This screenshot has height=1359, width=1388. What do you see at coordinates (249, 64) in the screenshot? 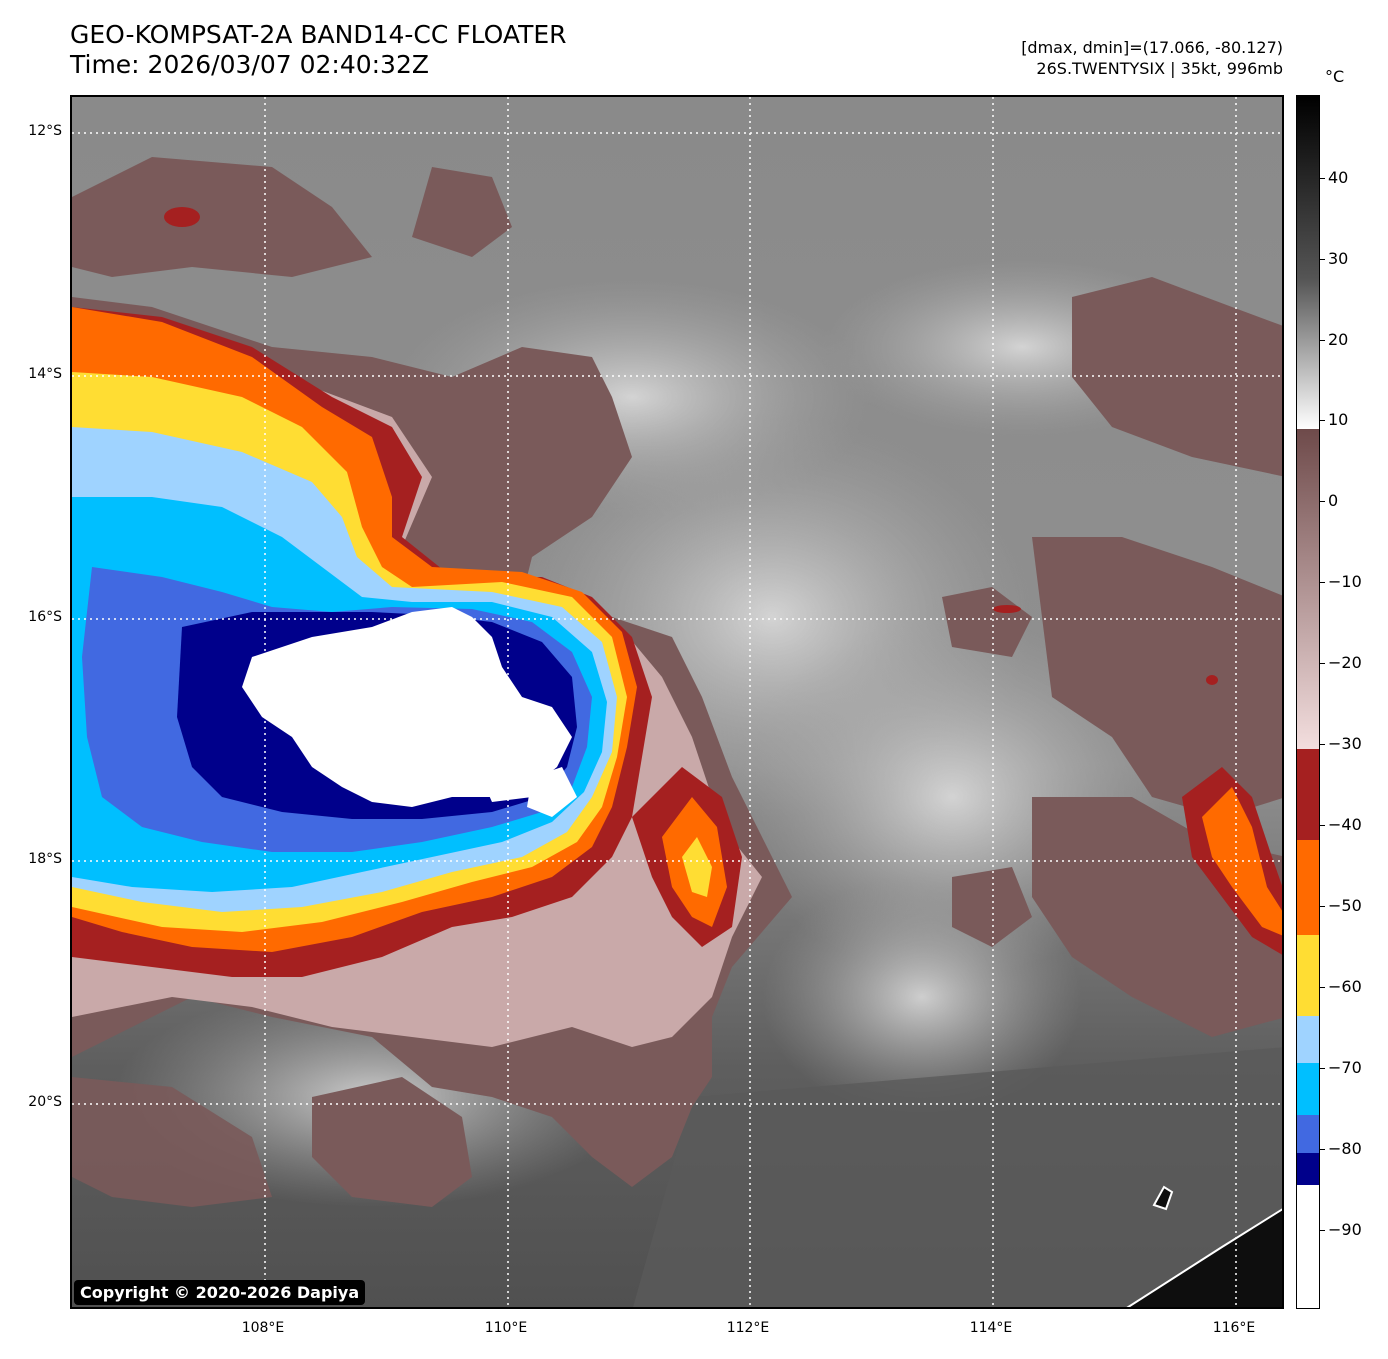
I see `title-line-2: Time: 2026/03/07 02:40:32Z` at bounding box center [249, 64].